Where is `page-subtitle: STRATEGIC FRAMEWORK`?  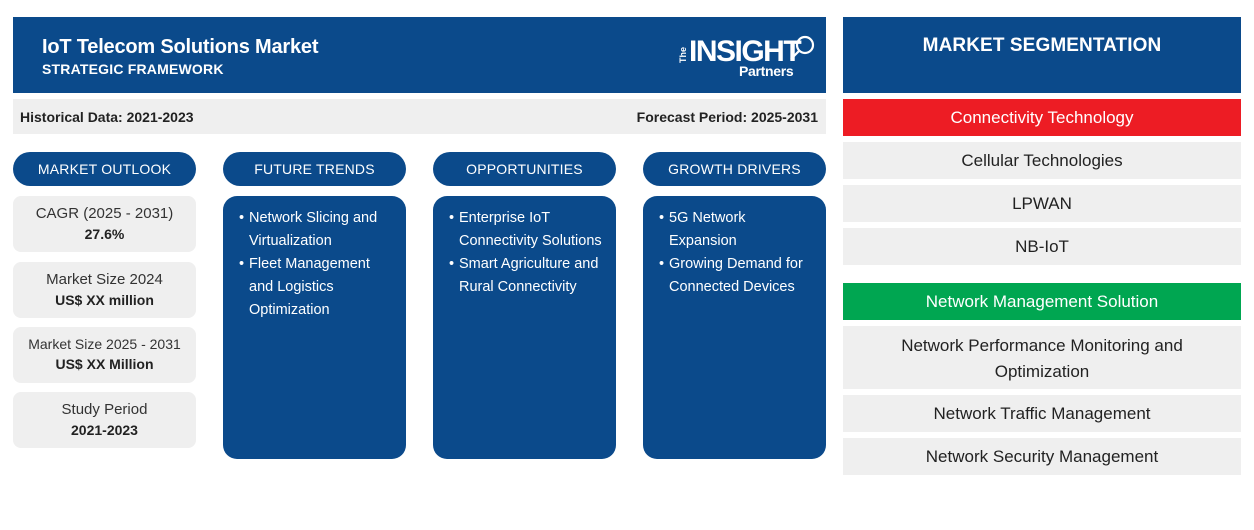 page-subtitle: STRATEGIC FRAMEWORK is located at coordinates (133, 69).